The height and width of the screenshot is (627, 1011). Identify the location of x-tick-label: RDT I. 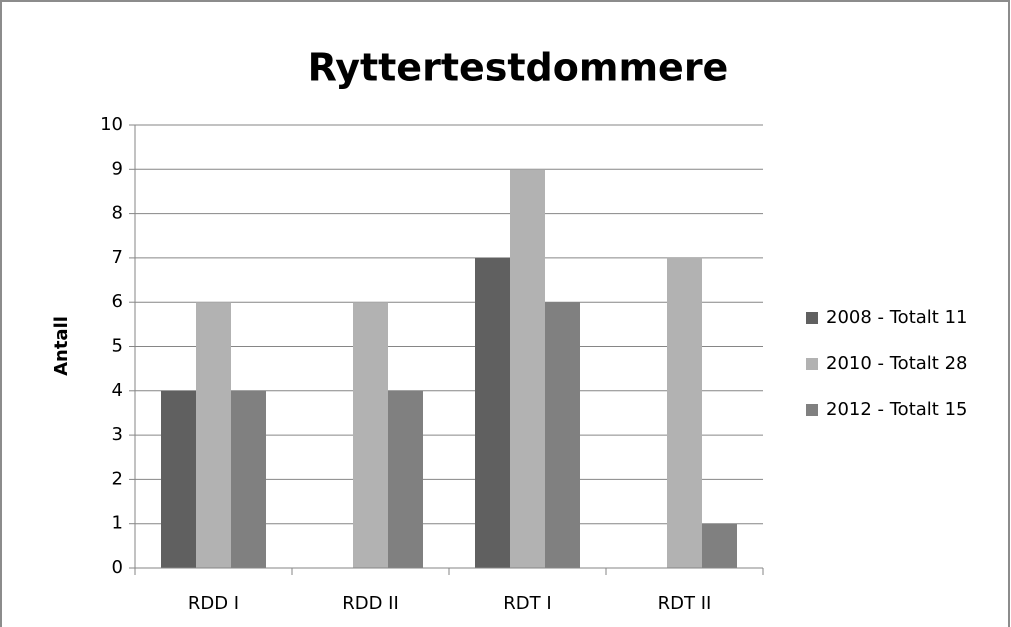
(527, 603).